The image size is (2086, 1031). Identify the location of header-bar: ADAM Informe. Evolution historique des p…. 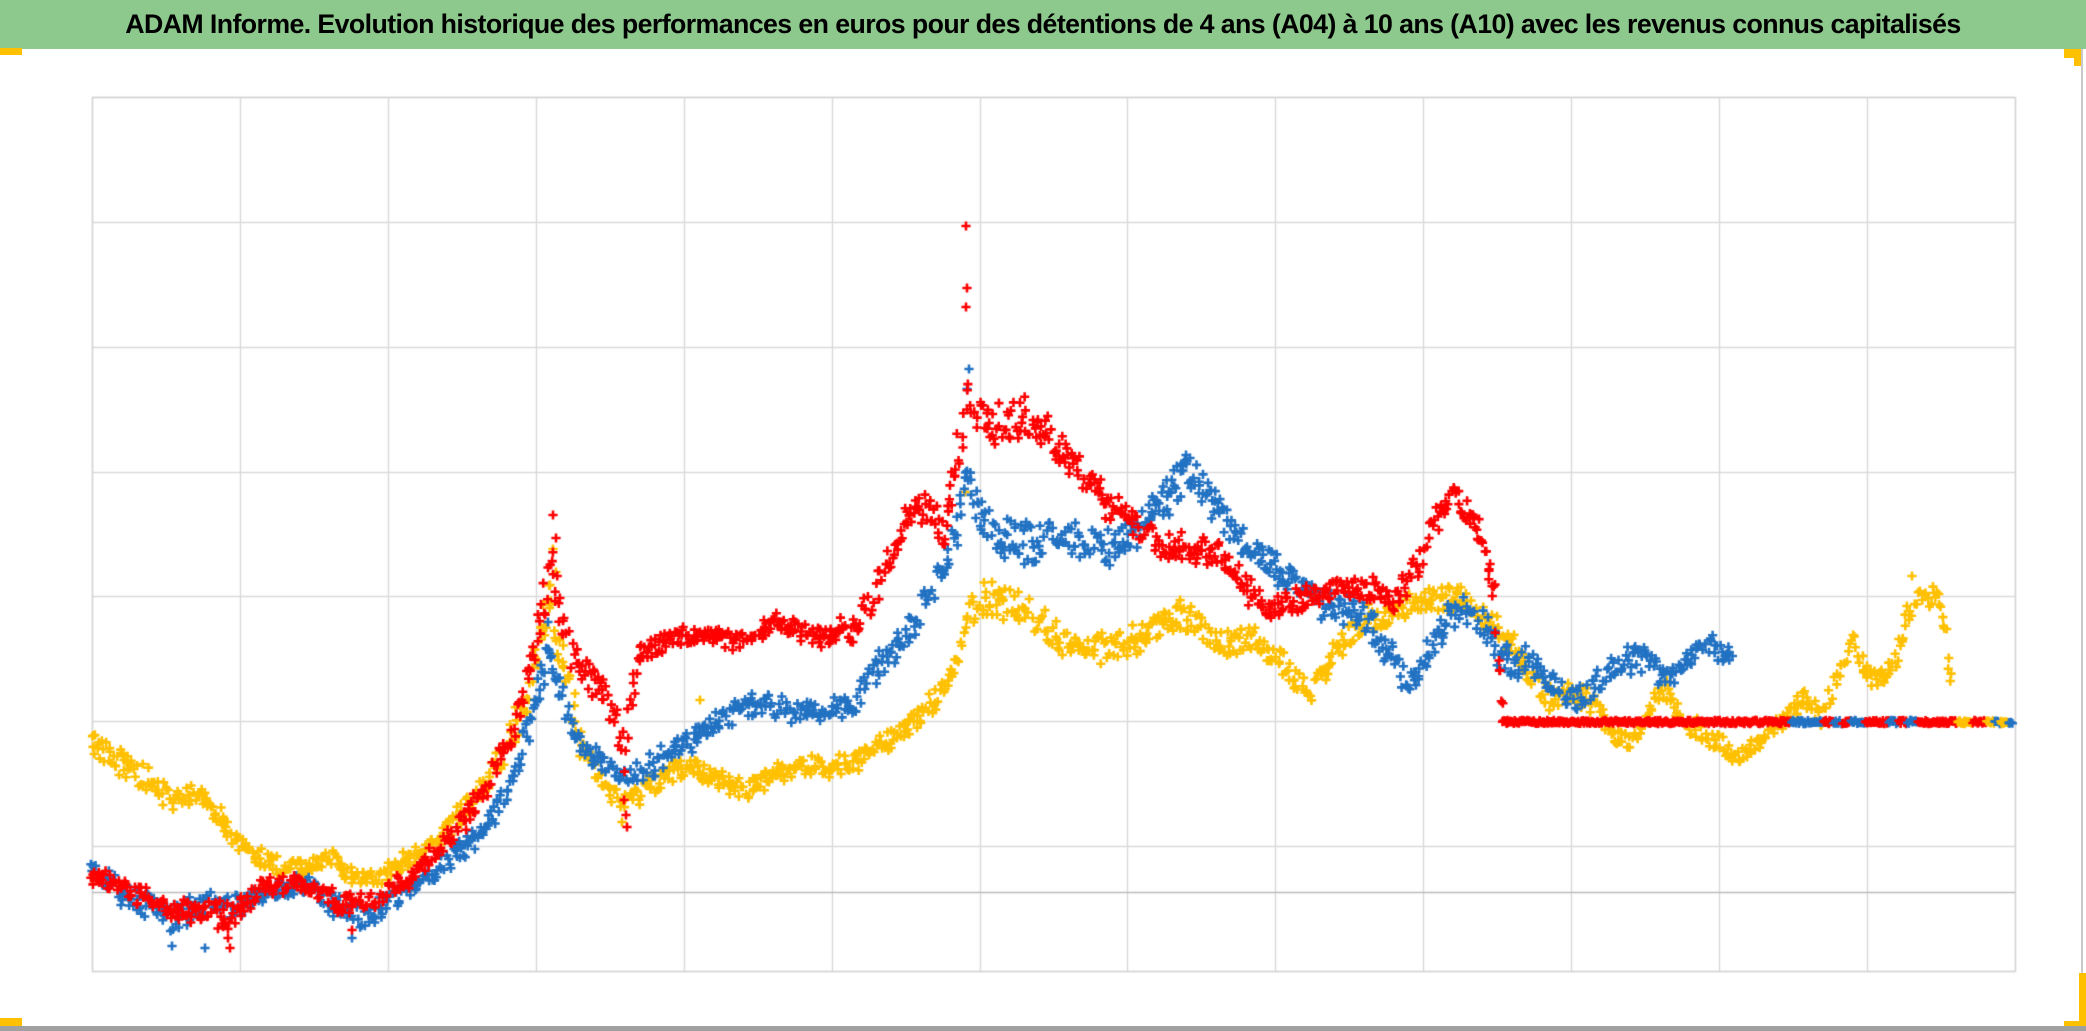
(1043, 24).